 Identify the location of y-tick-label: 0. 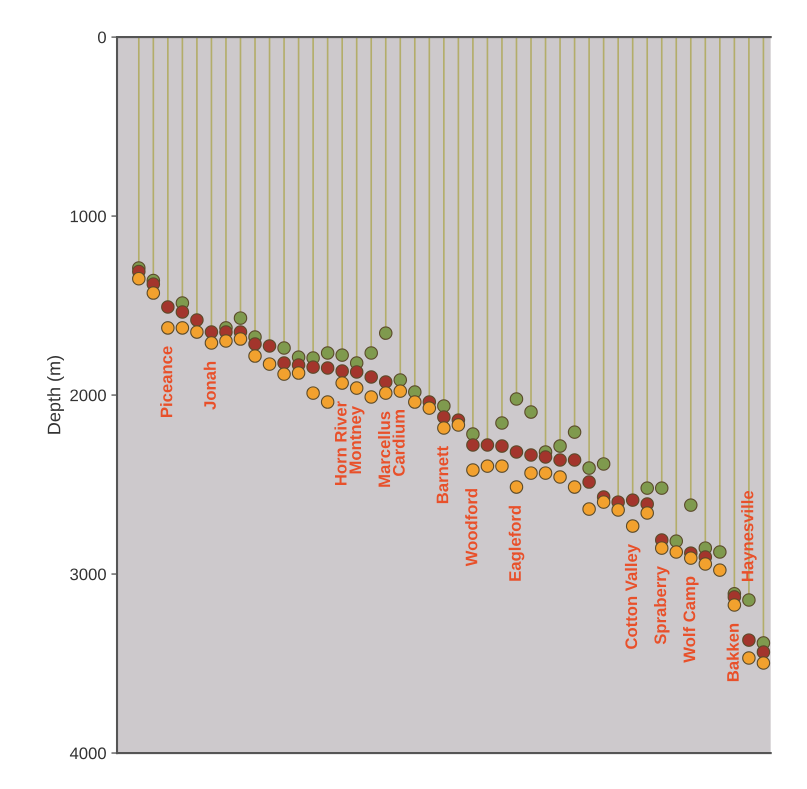
(102, 37).